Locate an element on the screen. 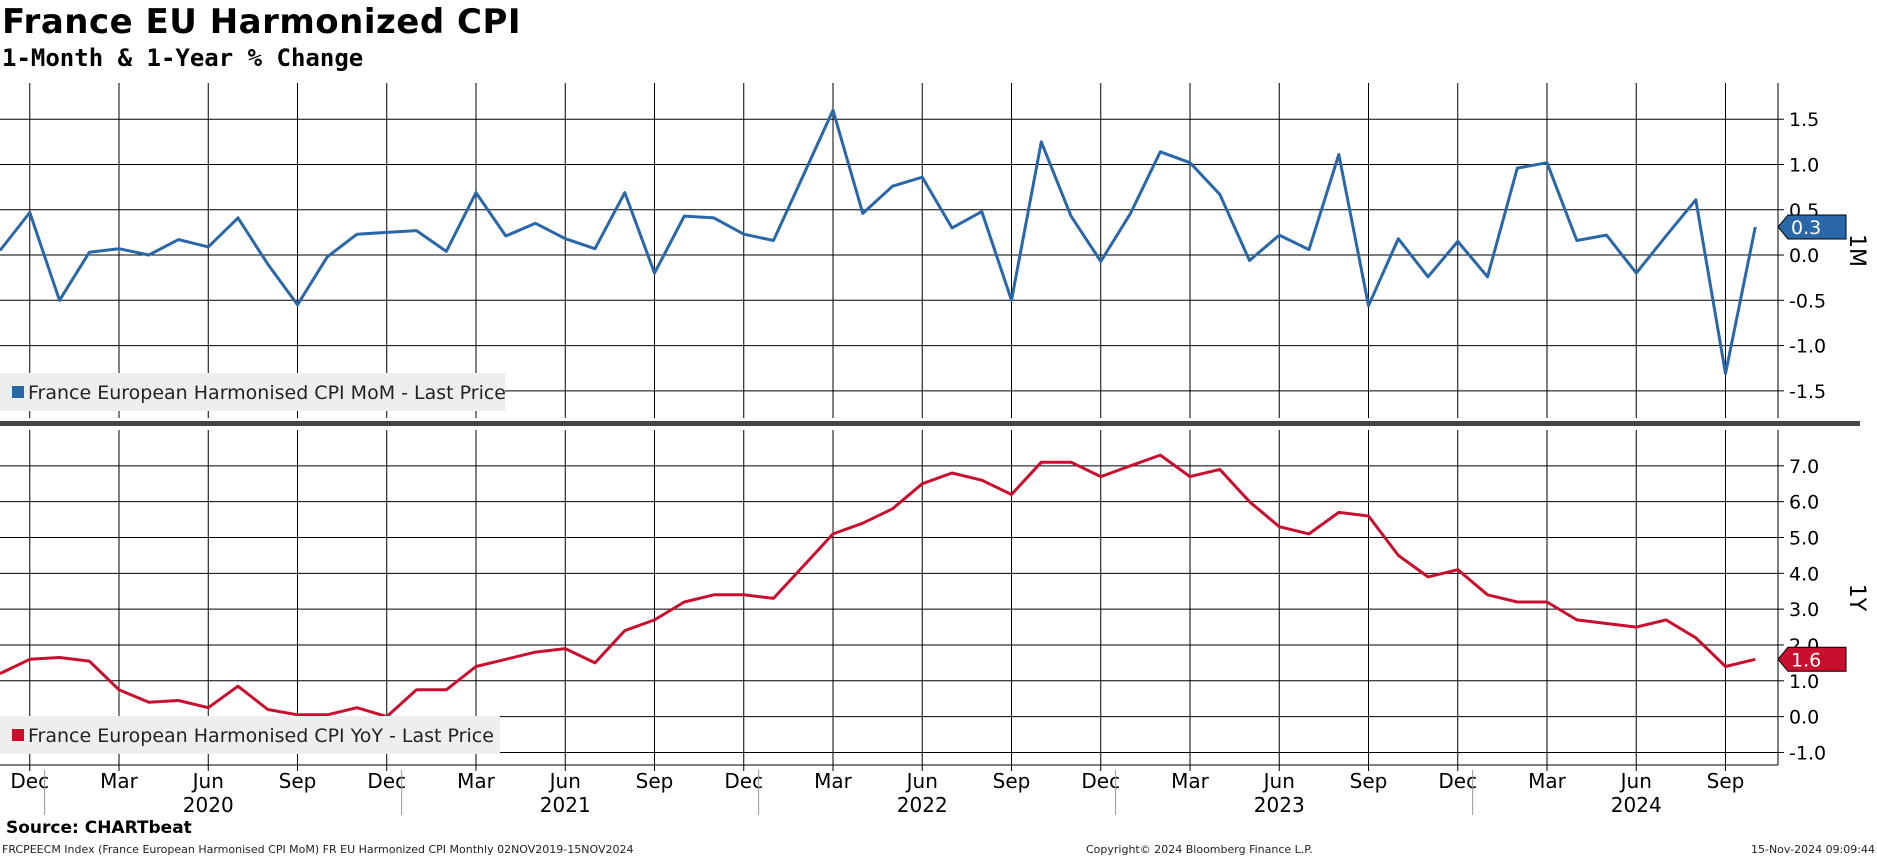 The width and height of the screenshot is (1877, 859). mom-last-value-badge is located at coordinates (1812, 227).